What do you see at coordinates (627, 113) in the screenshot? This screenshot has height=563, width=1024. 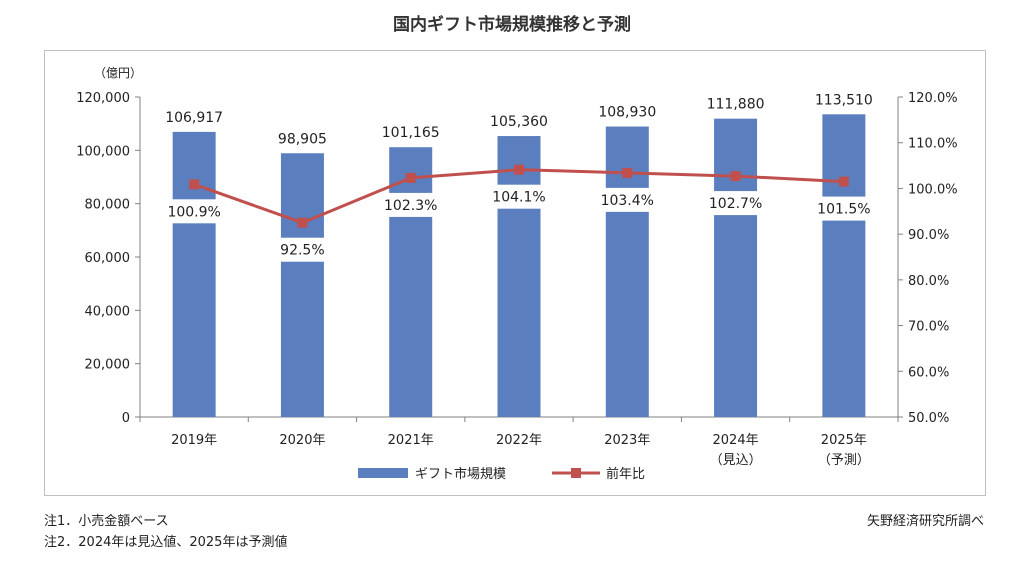 I see `bar-value-label: 108,930` at bounding box center [627, 113].